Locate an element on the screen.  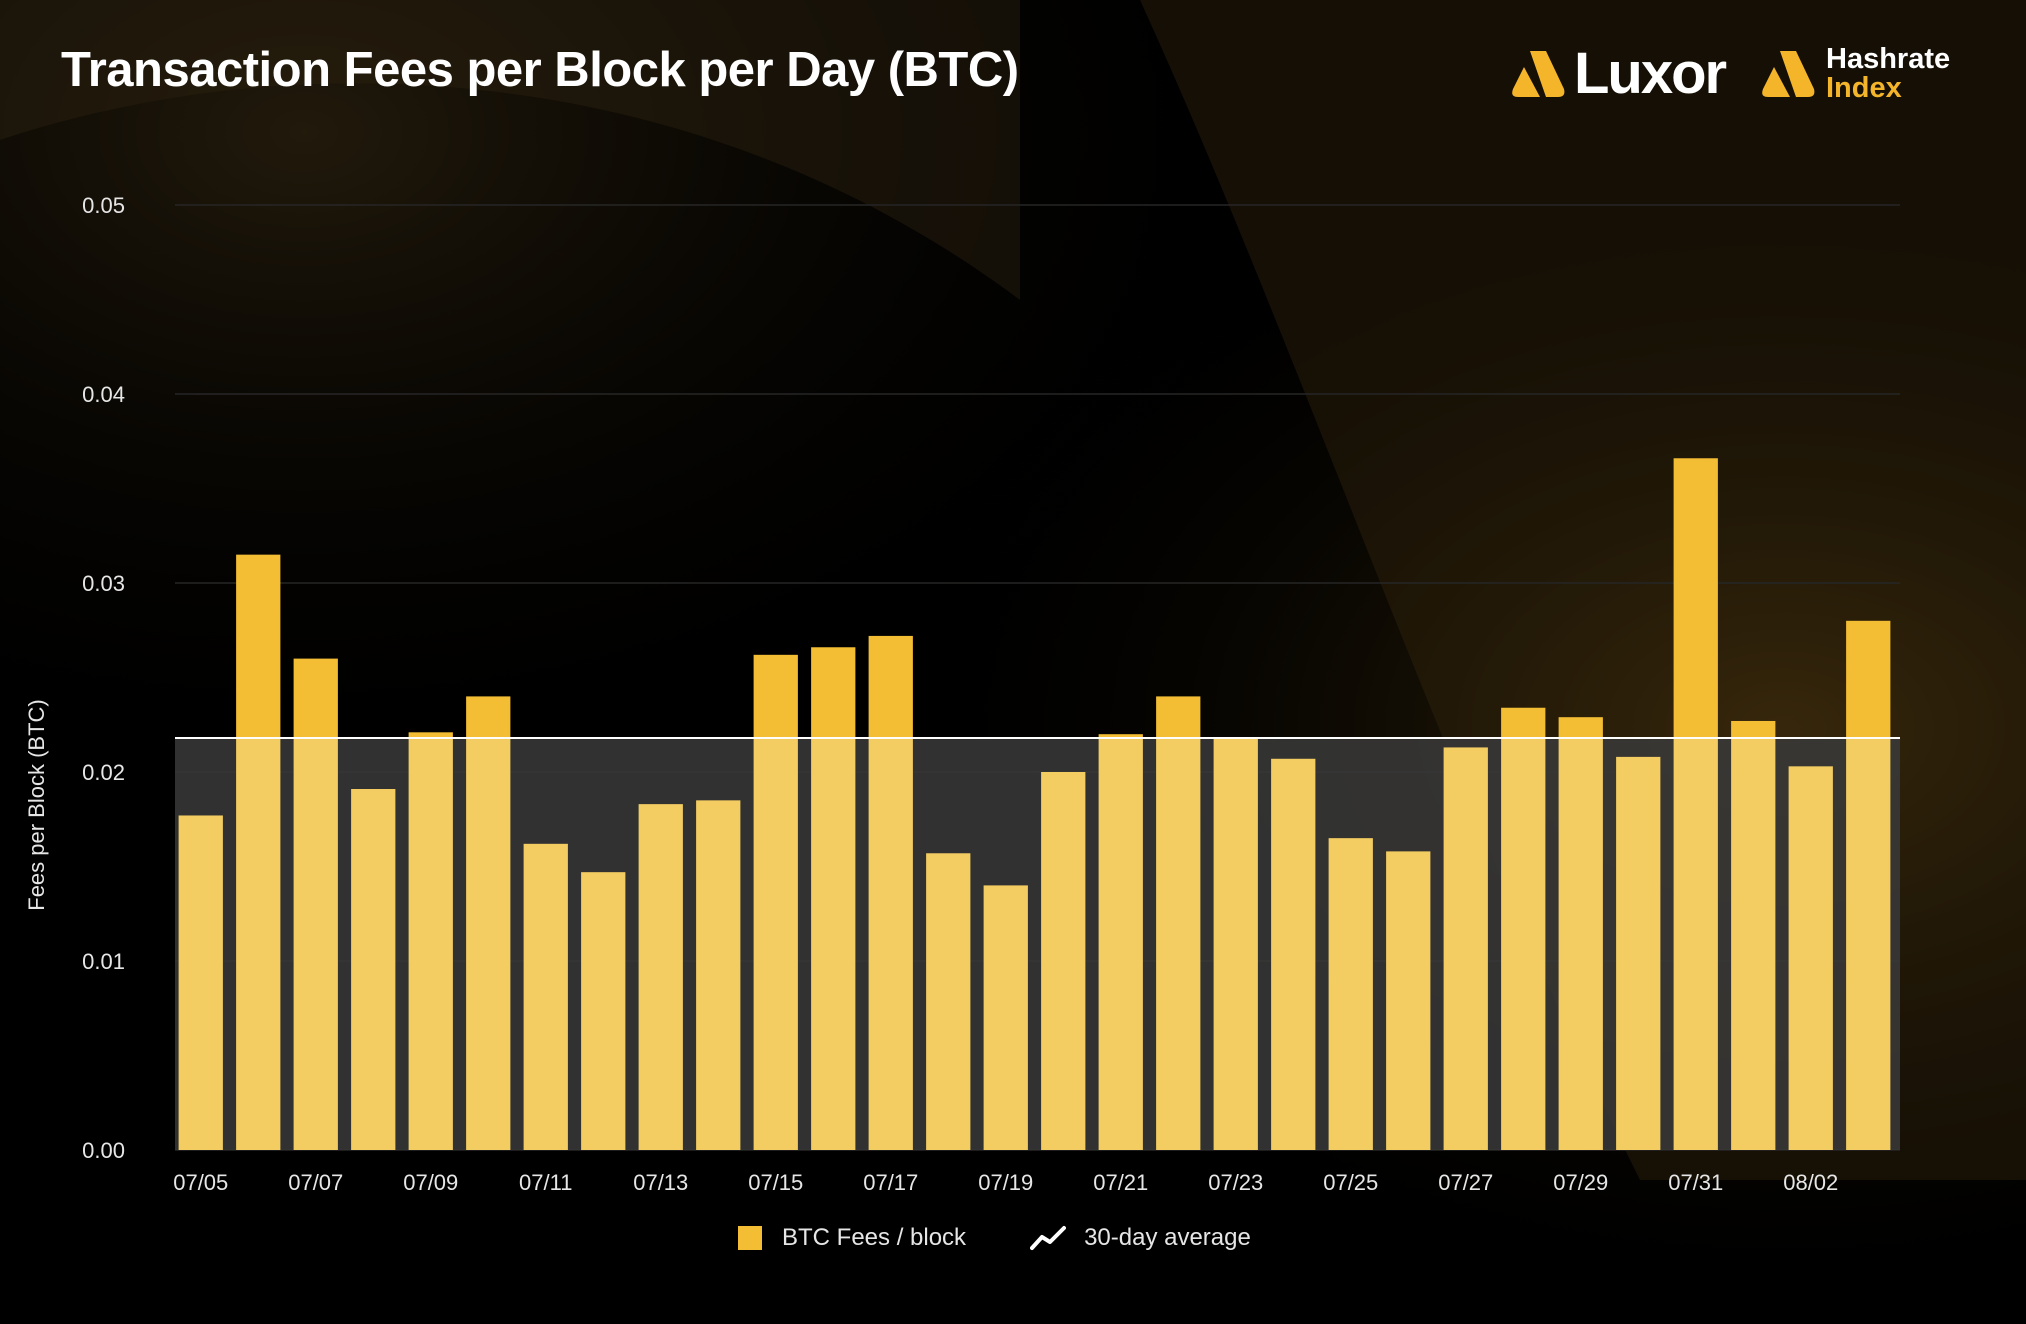
x-tick-label: 07/09 is located at coordinates (430, 1182).